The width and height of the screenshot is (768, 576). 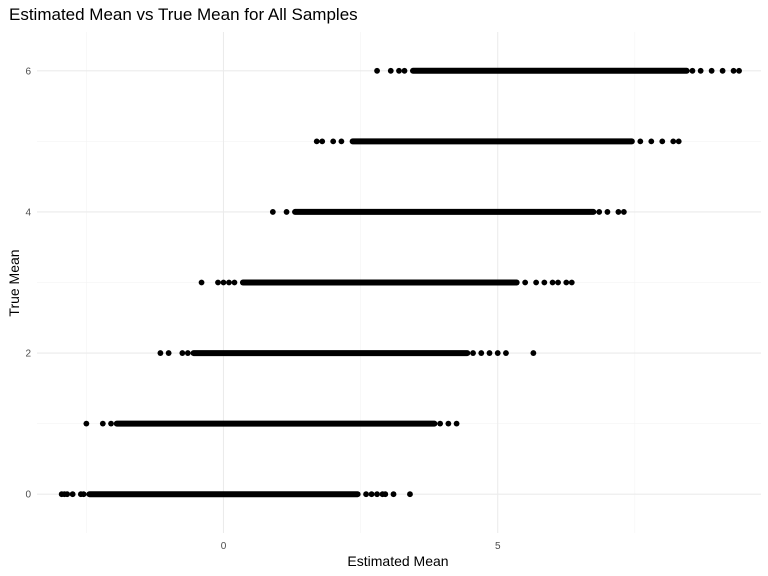 What do you see at coordinates (28, 71) in the screenshot?
I see `y-tick-label: 6` at bounding box center [28, 71].